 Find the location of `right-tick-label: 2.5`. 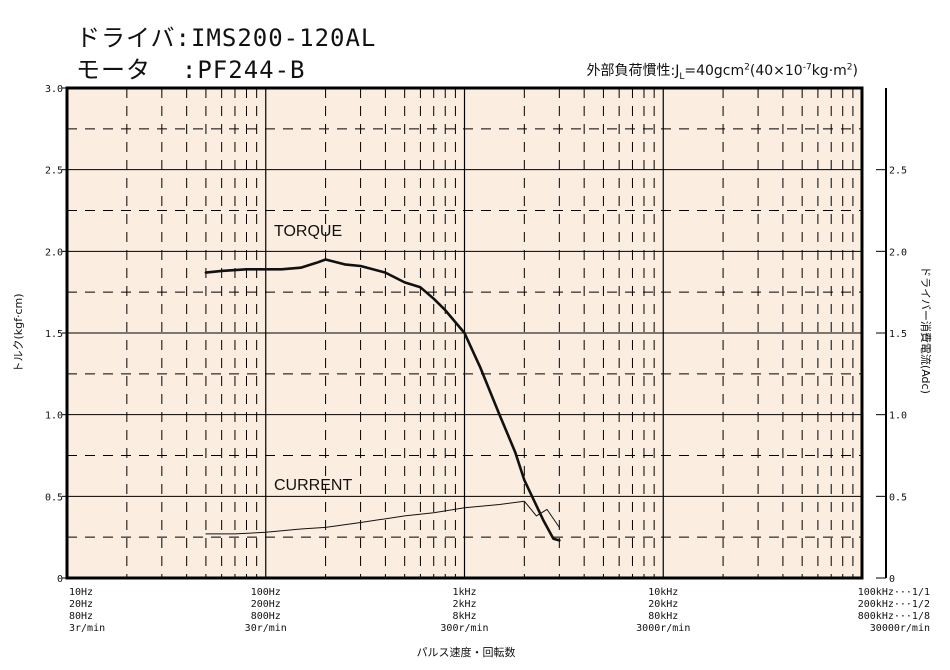

right-tick-label: 2.5 is located at coordinates (898, 171).